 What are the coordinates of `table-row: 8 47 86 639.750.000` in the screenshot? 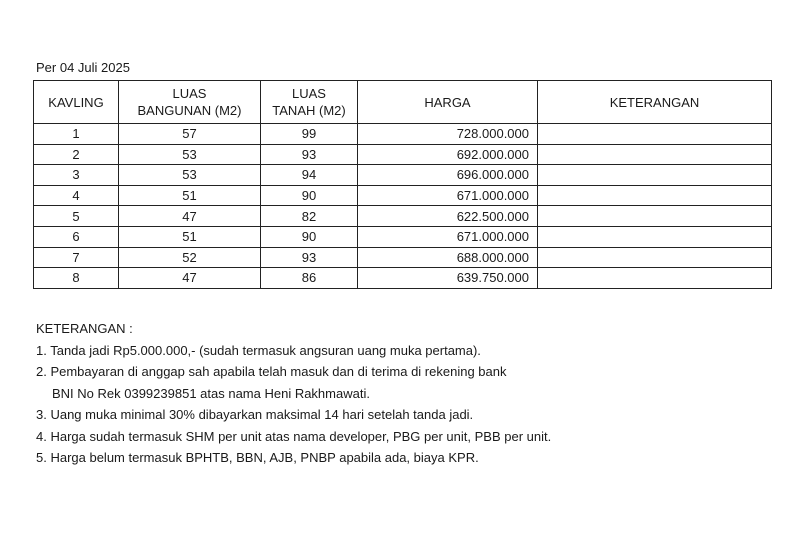 It's located at (402, 278).